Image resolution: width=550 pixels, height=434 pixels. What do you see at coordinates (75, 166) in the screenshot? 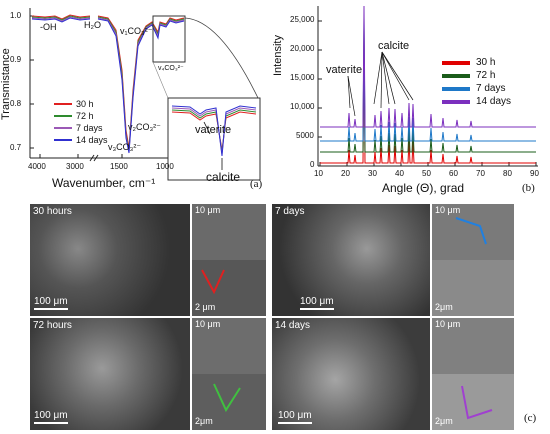
I see `ftir-xtick: 3000` at bounding box center [75, 166].